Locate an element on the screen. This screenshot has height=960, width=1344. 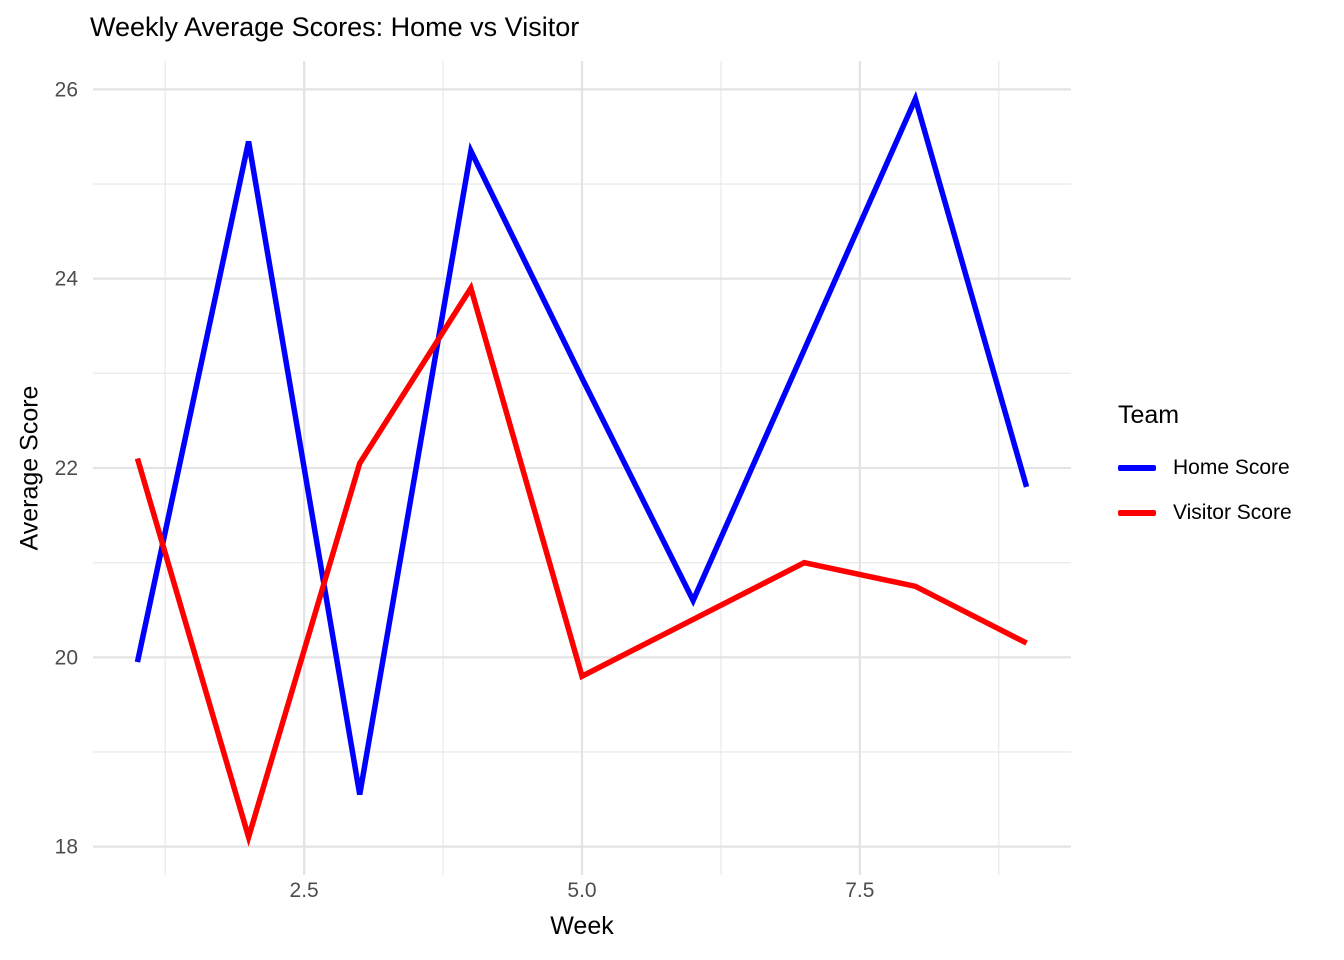
legend-item: Visitor Score is located at coordinates (1205, 512).